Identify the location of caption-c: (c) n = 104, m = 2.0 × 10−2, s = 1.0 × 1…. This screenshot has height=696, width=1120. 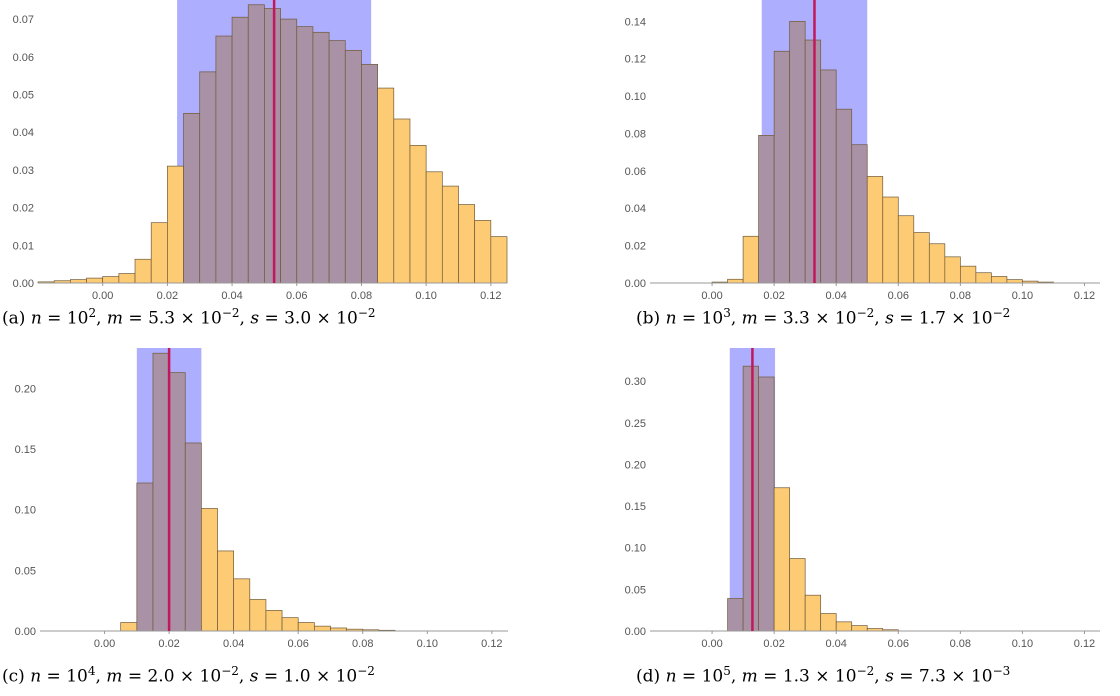
(188, 675).